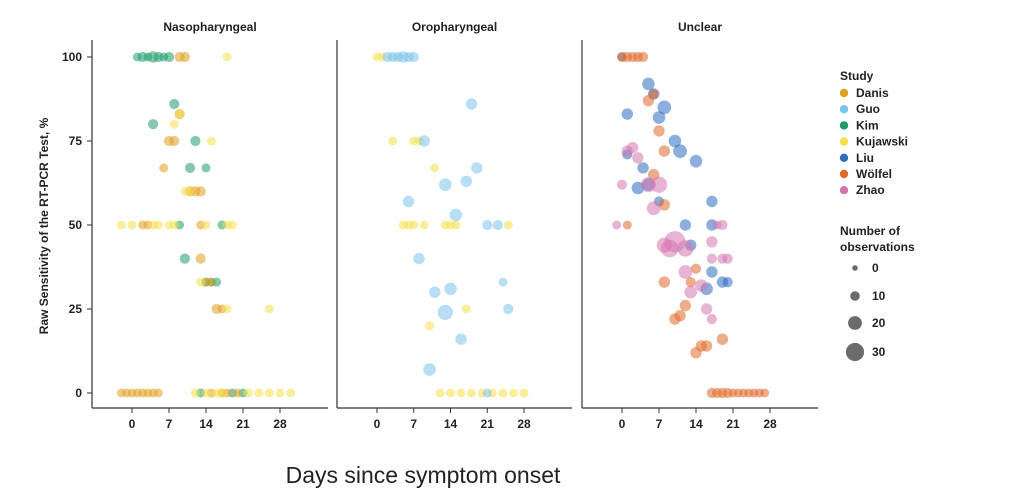  I want to click on legend-label: Zhao, so click(870, 190).